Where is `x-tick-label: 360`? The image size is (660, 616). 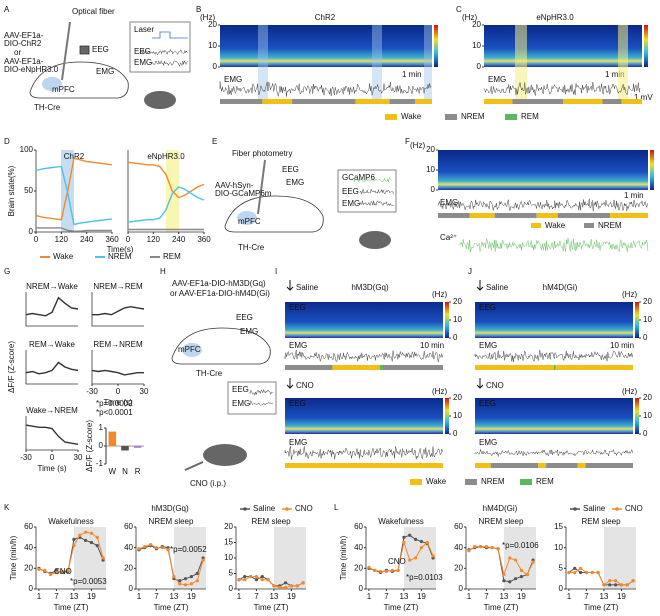
x-tick-label: 360 is located at coordinates (204, 239).